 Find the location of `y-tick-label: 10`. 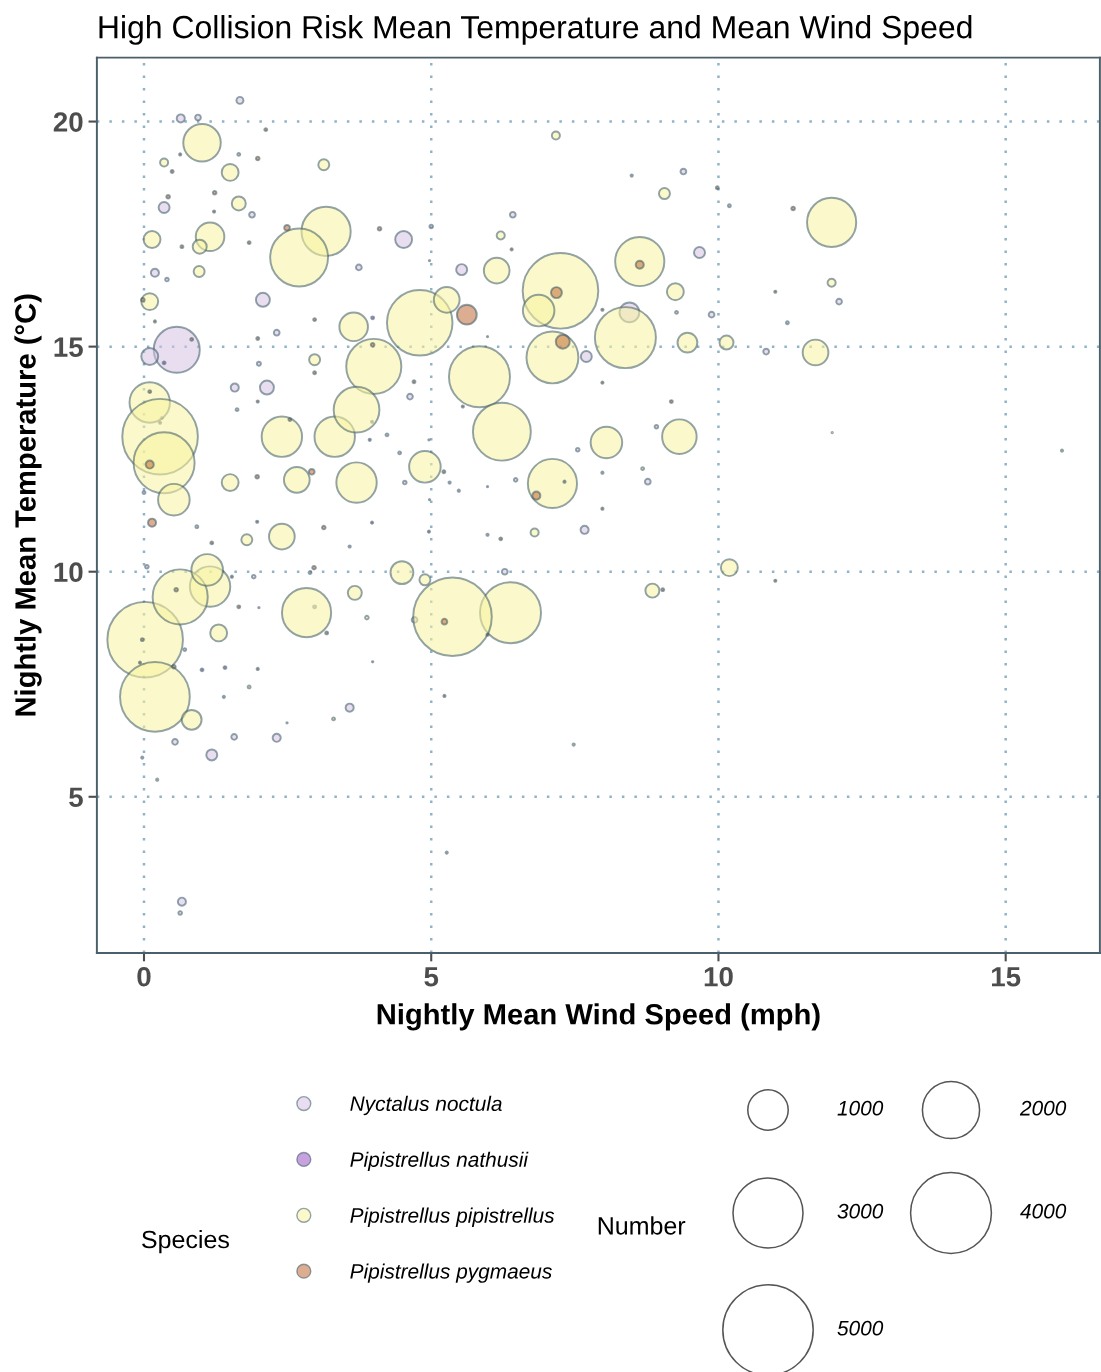

y-tick-label: 10 is located at coordinates (68, 572).